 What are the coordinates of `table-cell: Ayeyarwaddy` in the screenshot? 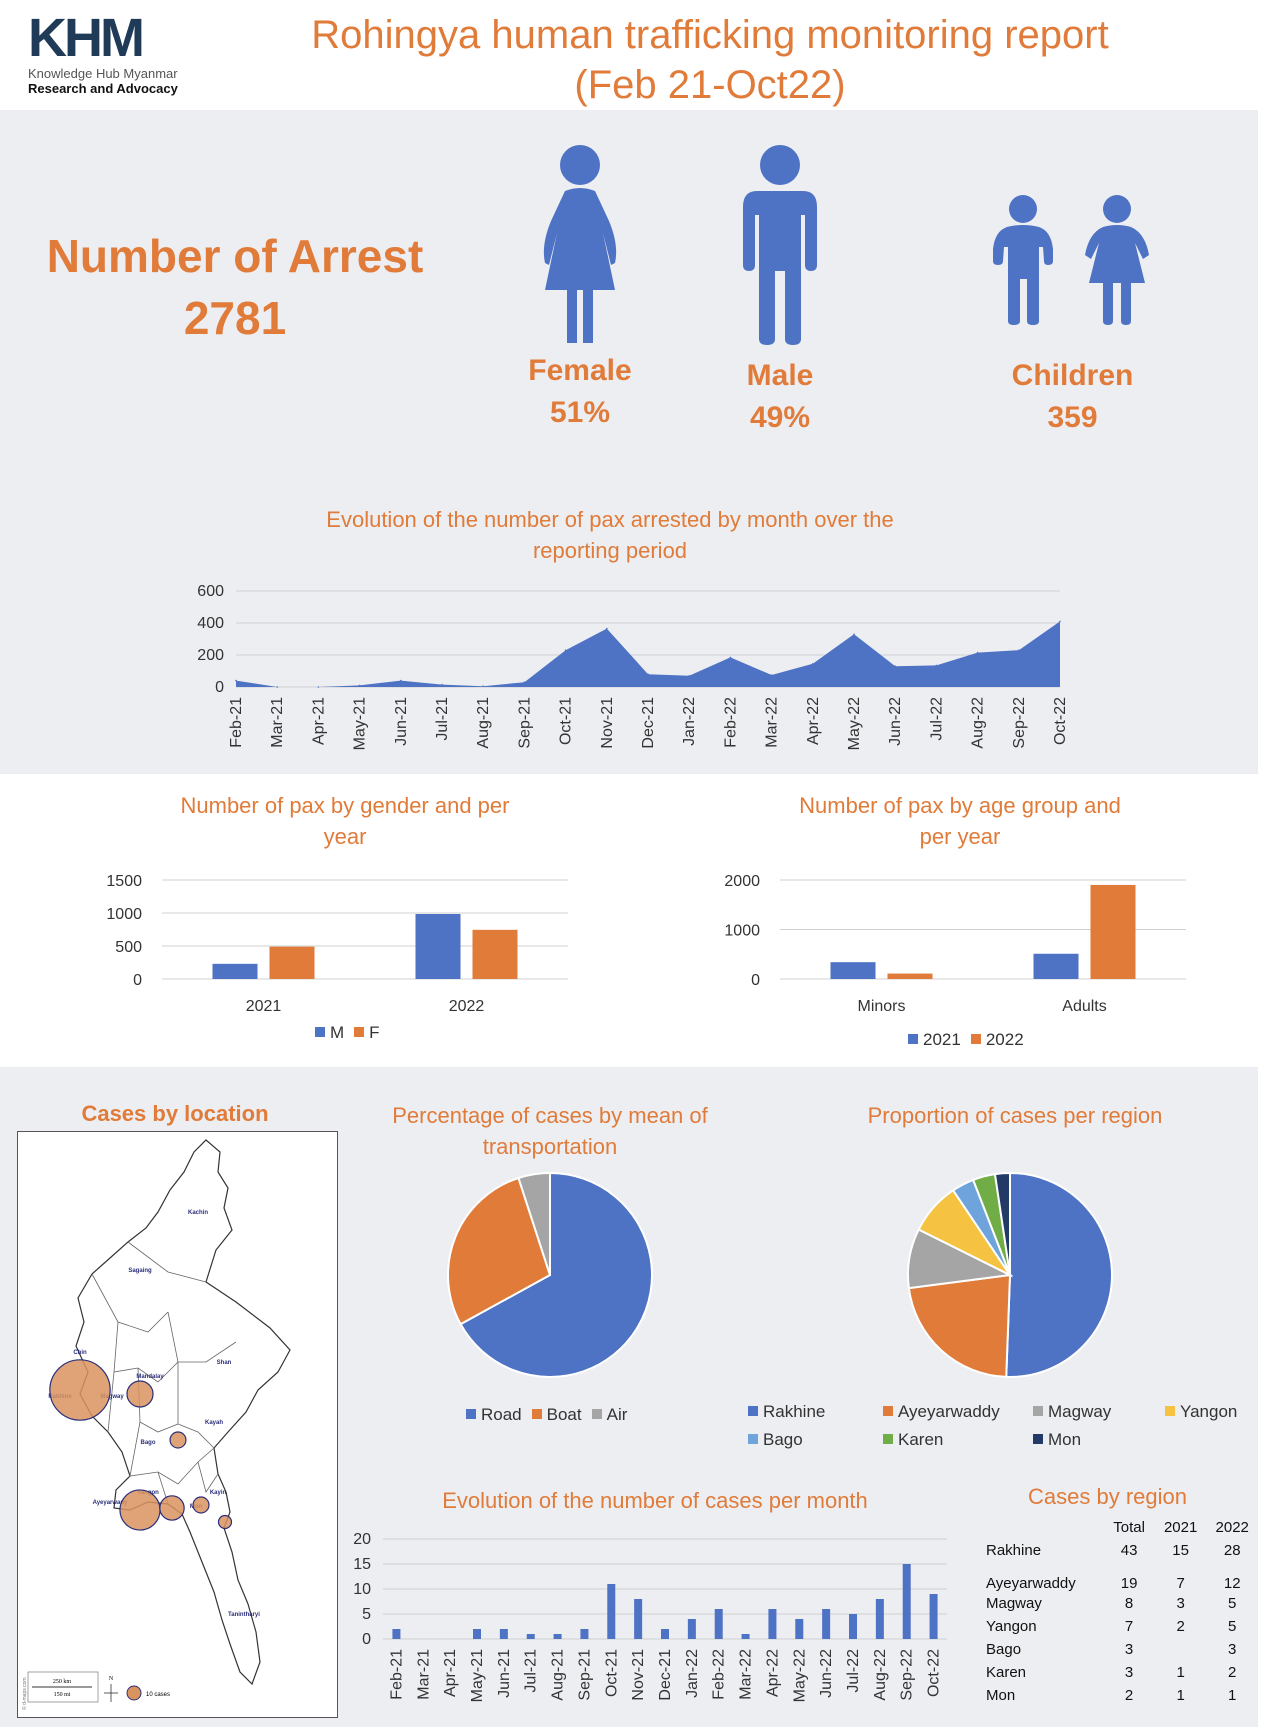 It's located at (1031, 1583).